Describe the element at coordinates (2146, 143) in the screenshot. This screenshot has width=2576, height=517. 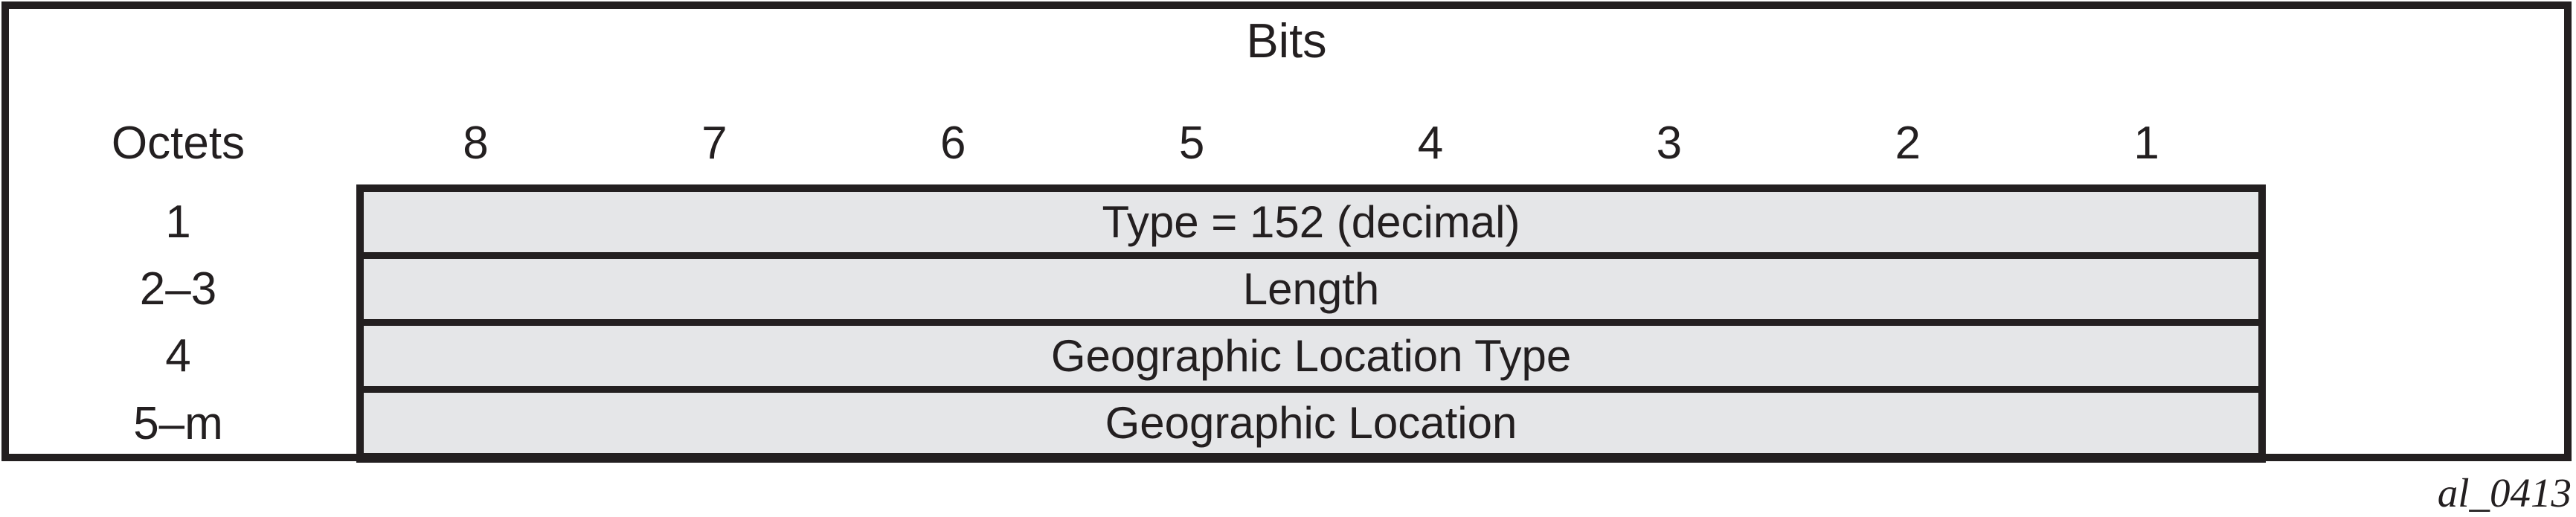
I see `bit-number-1: 1` at that location.